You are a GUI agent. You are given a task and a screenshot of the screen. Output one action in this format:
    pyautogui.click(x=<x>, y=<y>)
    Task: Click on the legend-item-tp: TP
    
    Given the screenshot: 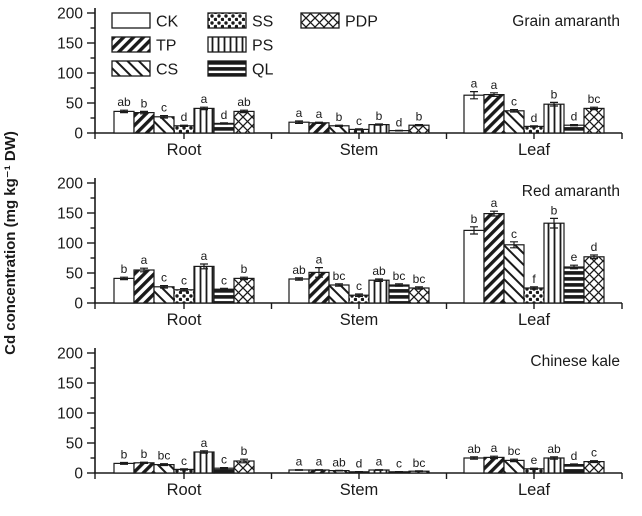 What is the action you would take?
    pyautogui.click(x=144, y=46)
    